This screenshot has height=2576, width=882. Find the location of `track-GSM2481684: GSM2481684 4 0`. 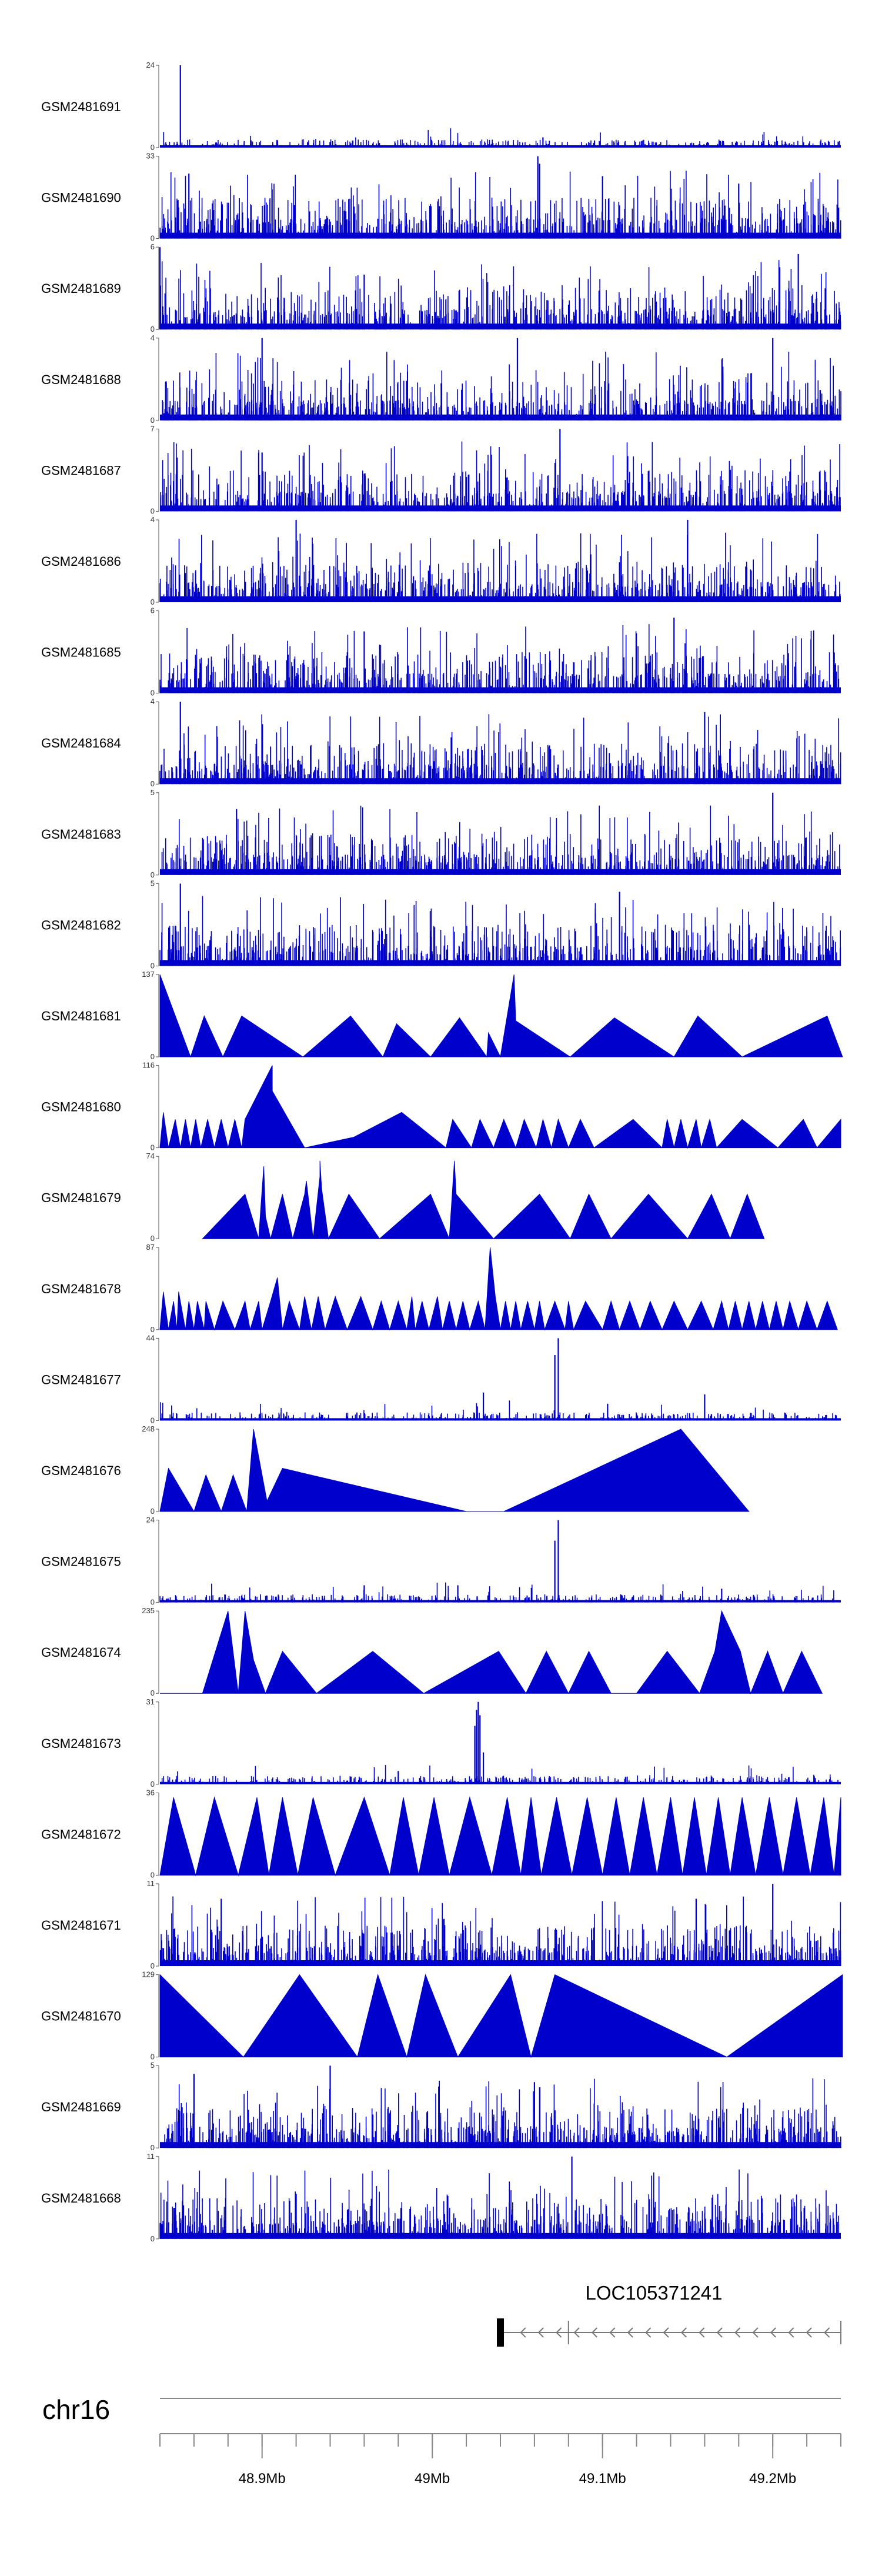

track-GSM2481684: GSM2481684 4 0 is located at coordinates (441, 742).